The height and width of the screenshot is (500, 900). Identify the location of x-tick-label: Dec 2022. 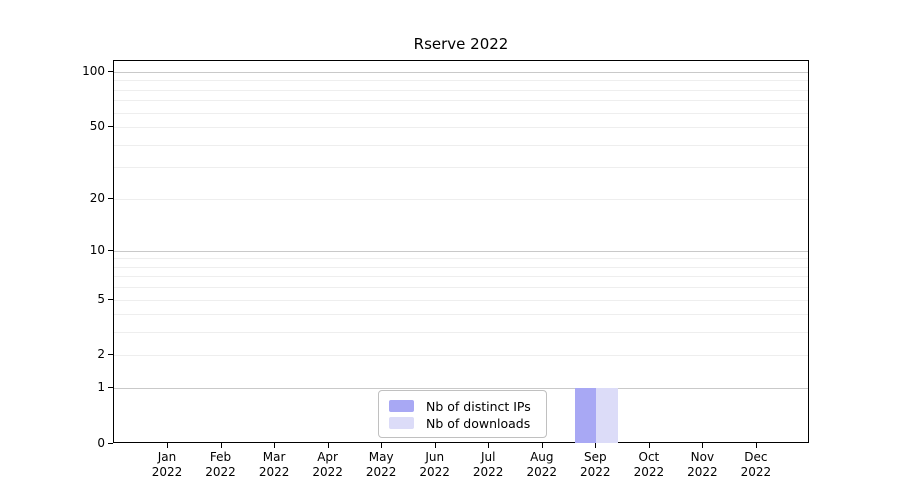
(756, 465).